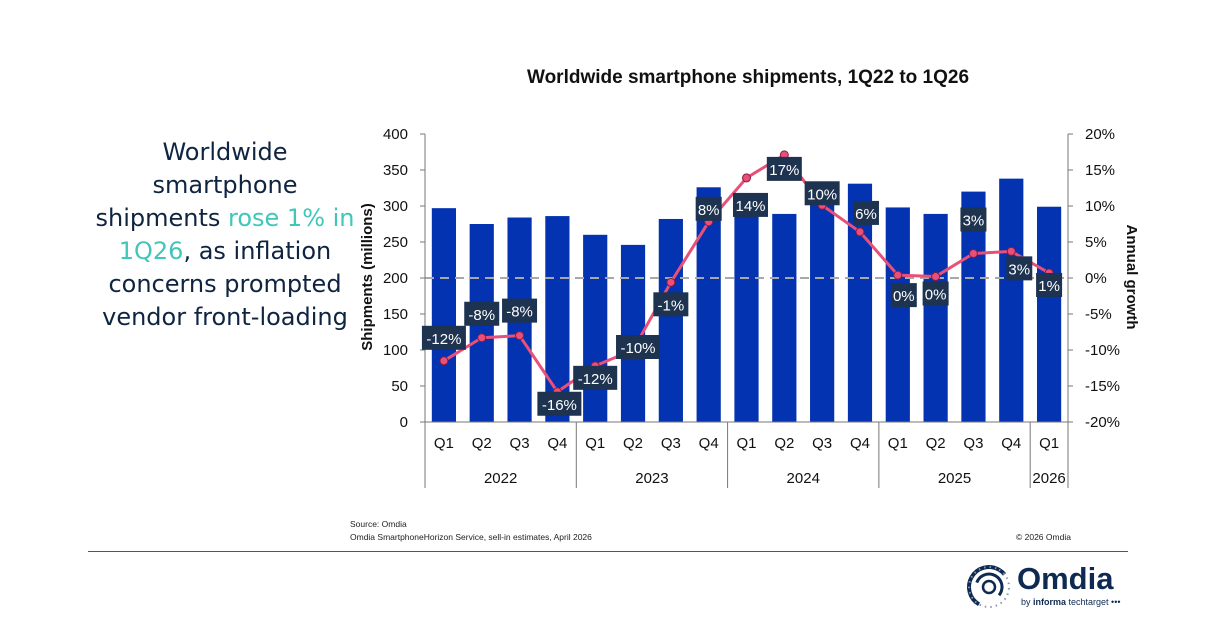 The height and width of the screenshot is (633, 1230). I want to click on year-group-label: 2024, so click(803, 478).